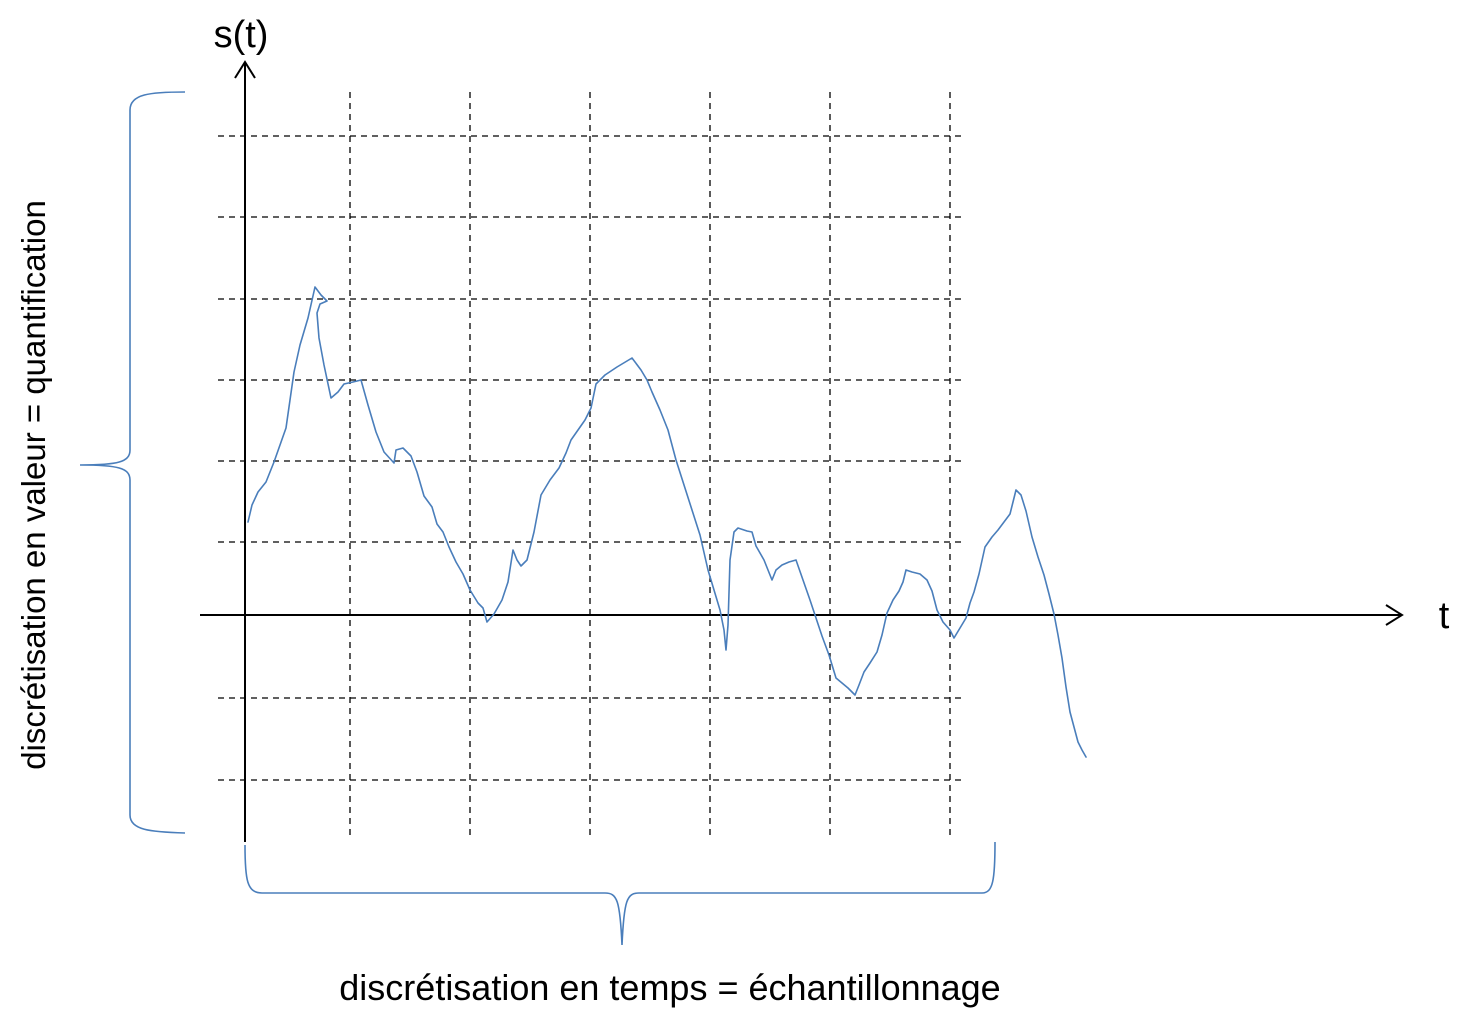 This screenshot has width=1457, height=1010. What do you see at coordinates (241, 35) in the screenshot?
I see `y-axis-label: s(t)` at bounding box center [241, 35].